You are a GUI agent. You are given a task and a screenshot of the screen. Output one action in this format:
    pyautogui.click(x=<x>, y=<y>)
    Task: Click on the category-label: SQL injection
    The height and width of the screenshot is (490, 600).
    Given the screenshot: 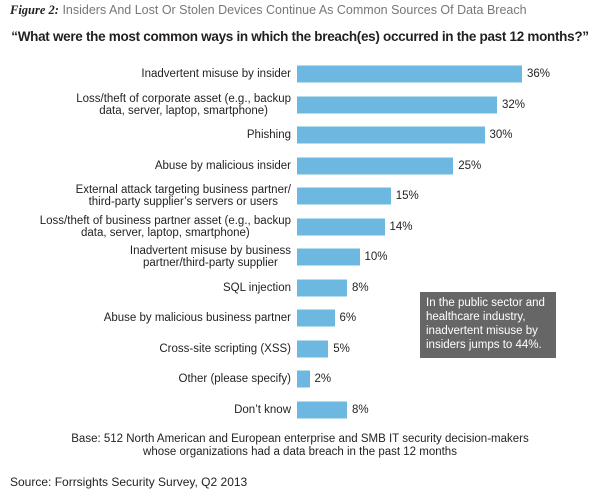 What is the action you would take?
    pyautogui.click(x=257, y=287)
    